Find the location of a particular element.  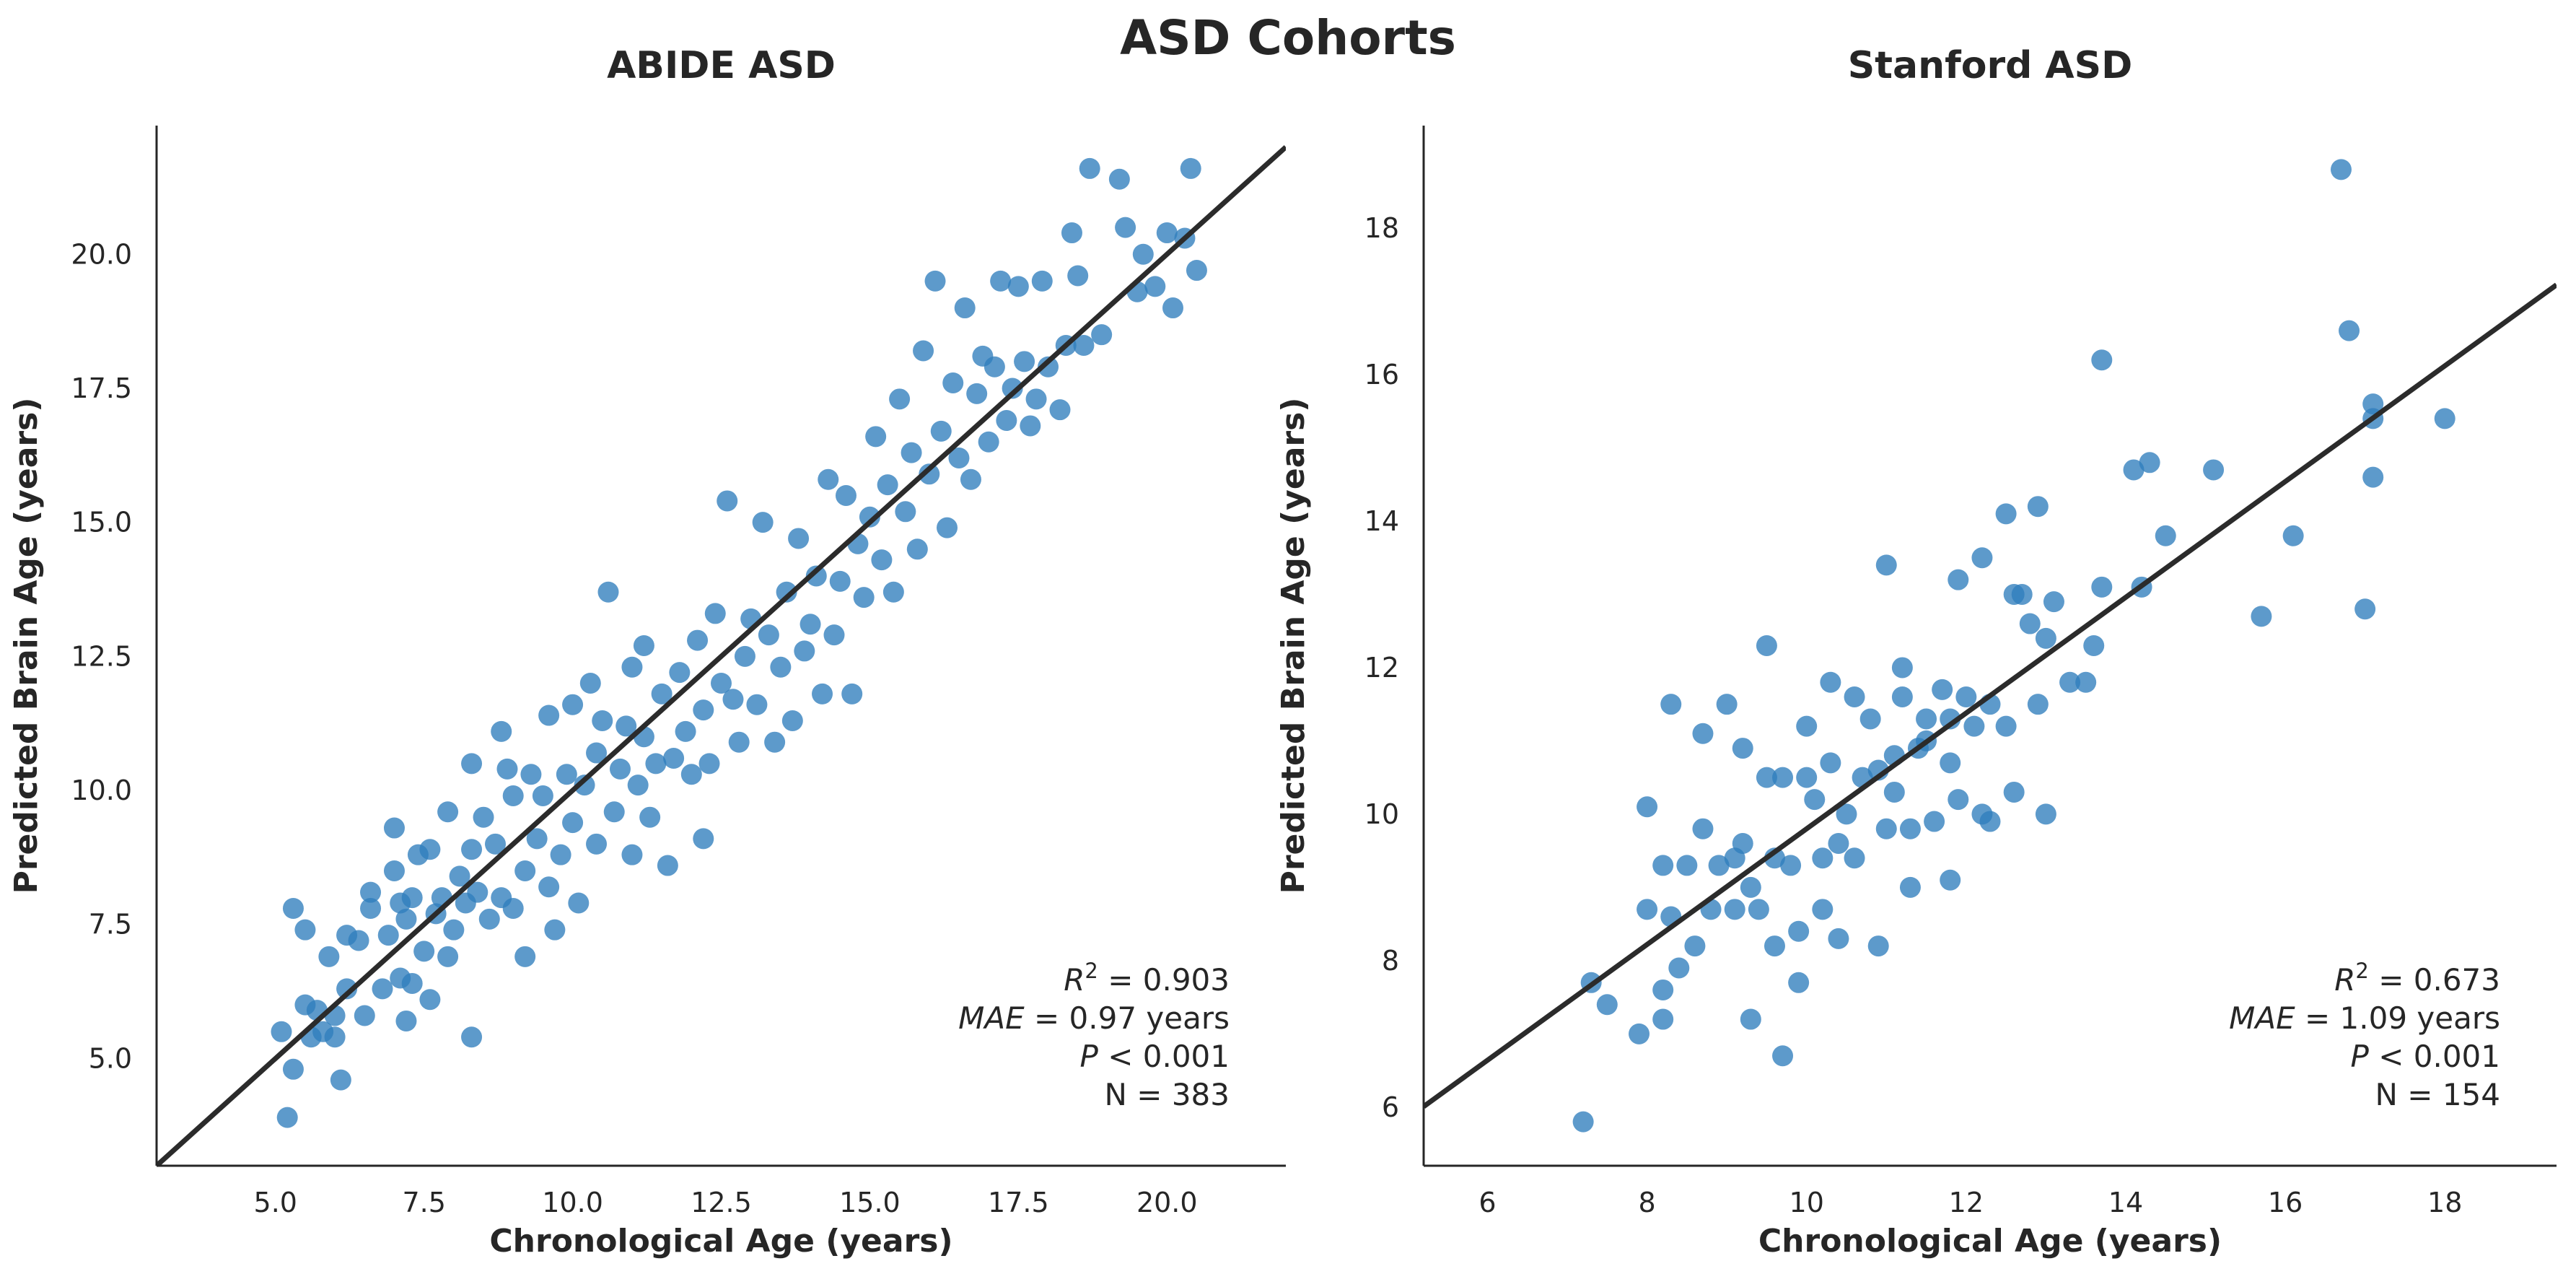

x-tick-label: 5.0 is located at coordinates (275, 1202).